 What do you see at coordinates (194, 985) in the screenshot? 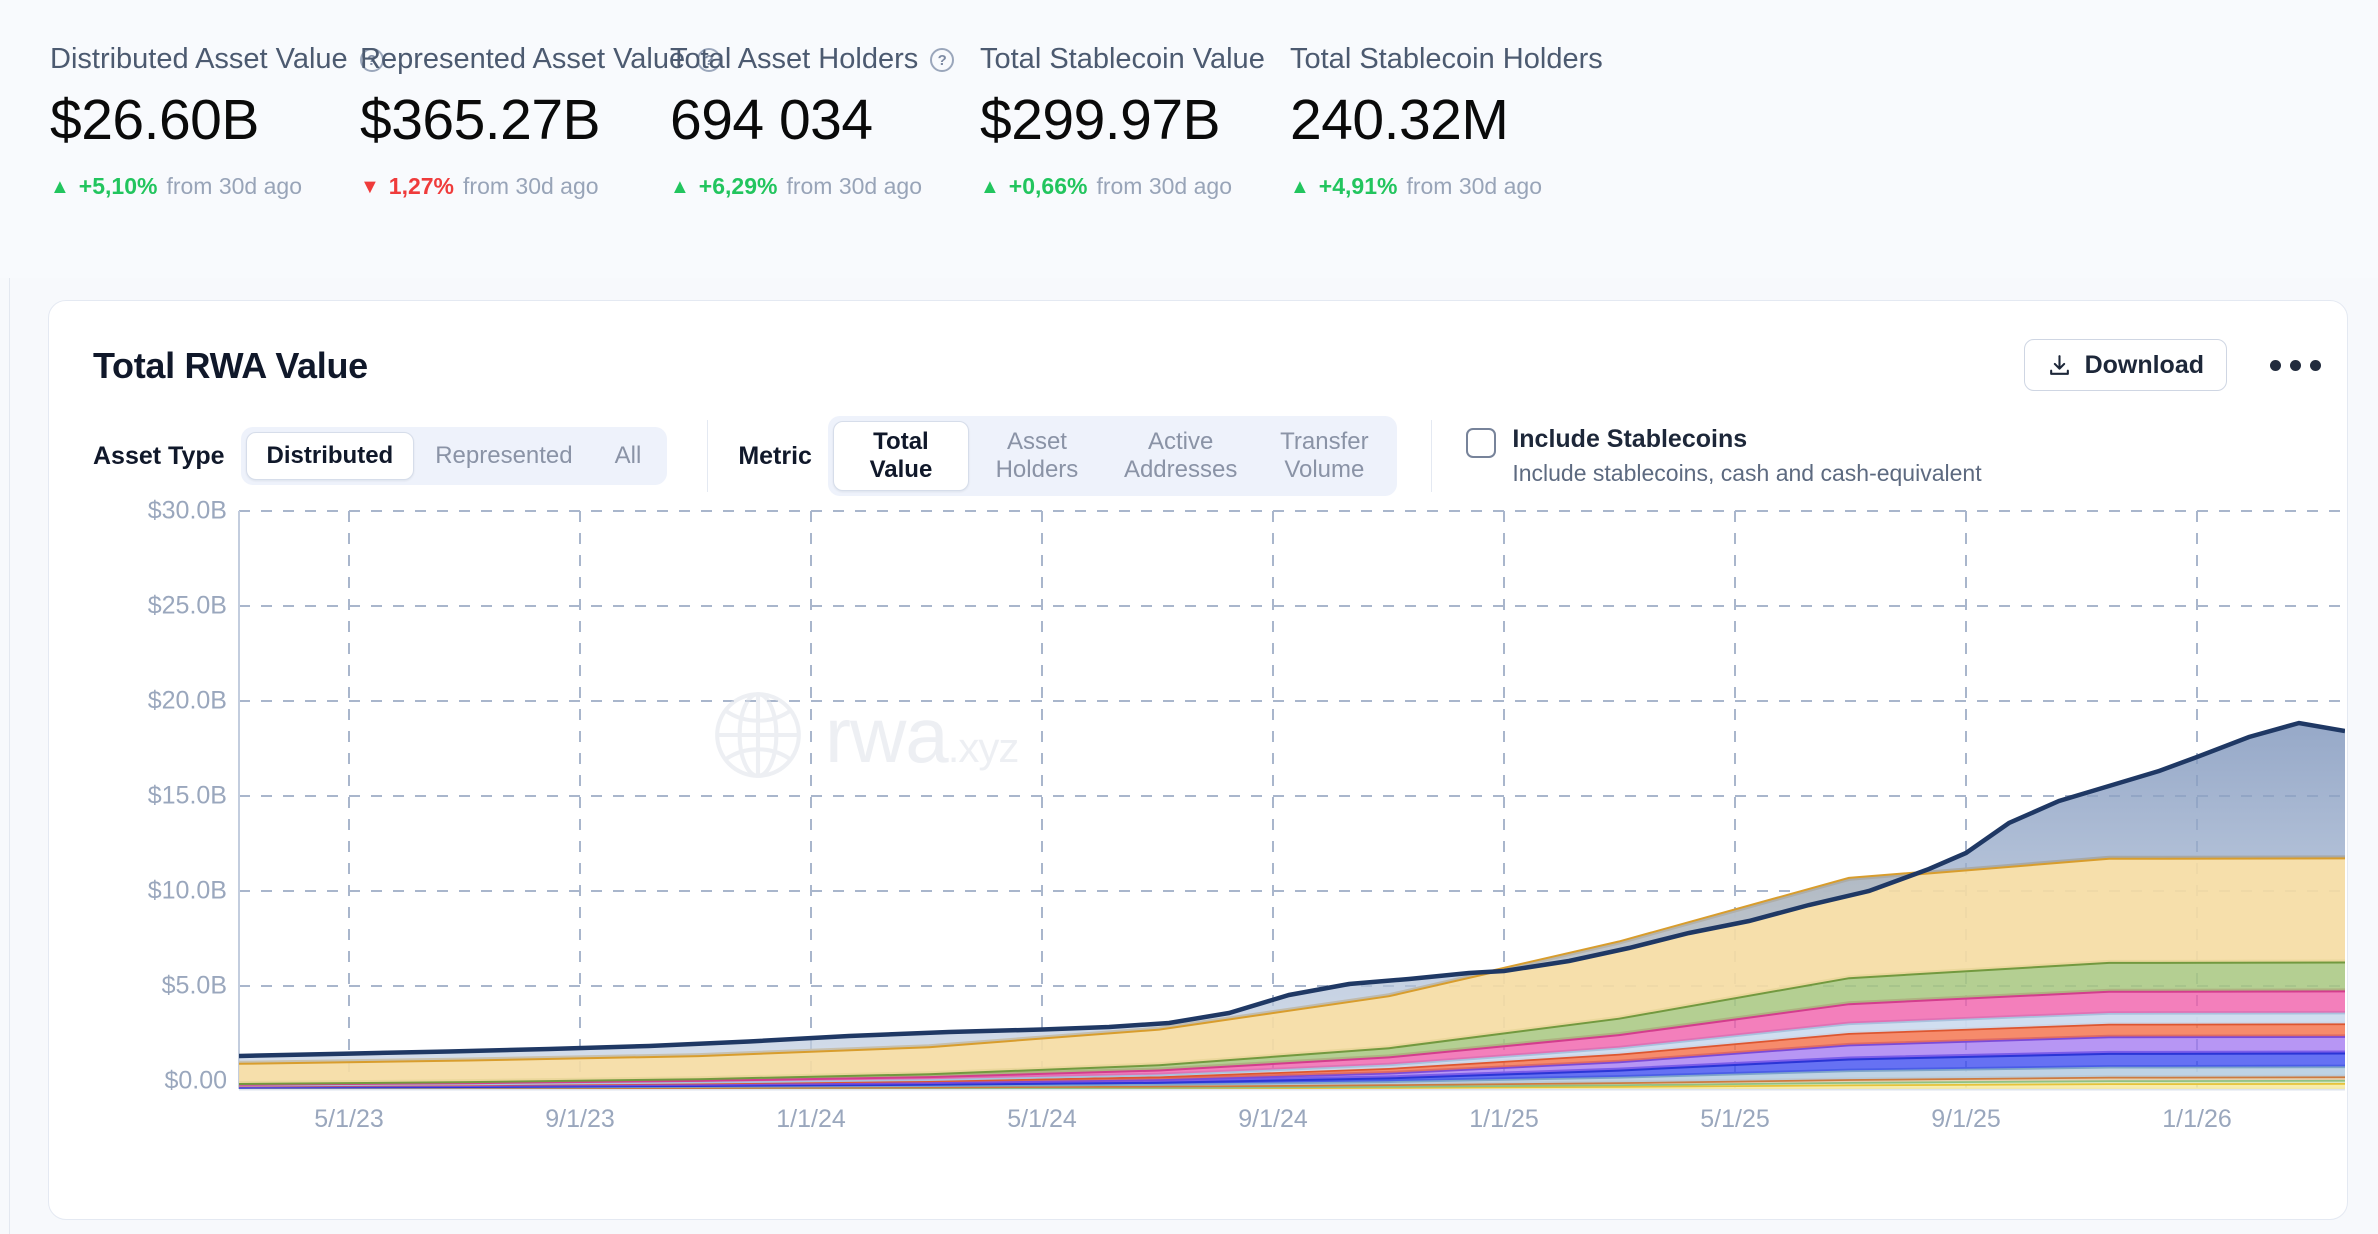
I see `y-tick-label: $5.0B` at bounding box center [194, 985].